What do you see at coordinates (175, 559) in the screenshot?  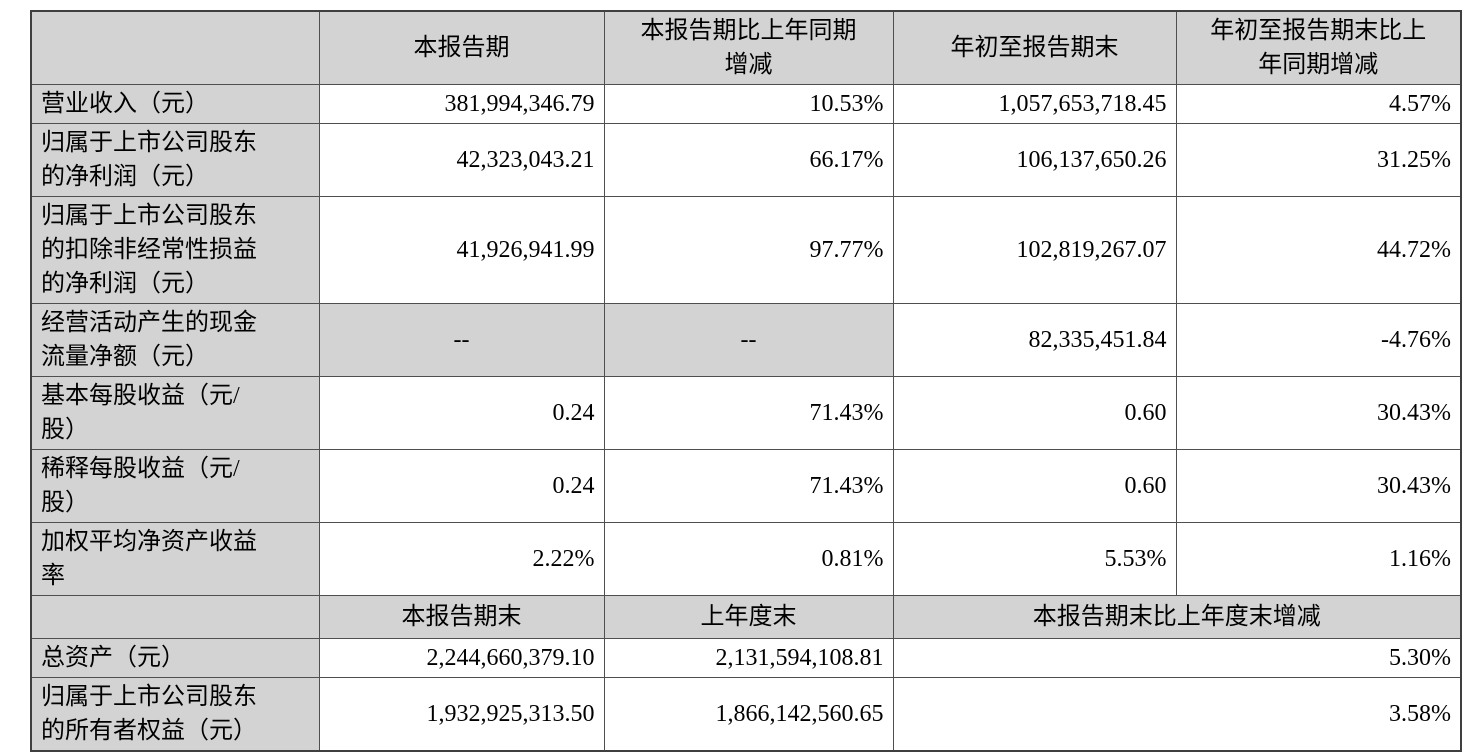 I see `row-label: 加权平均净资产收益 率` at bounding box center [175, 559].